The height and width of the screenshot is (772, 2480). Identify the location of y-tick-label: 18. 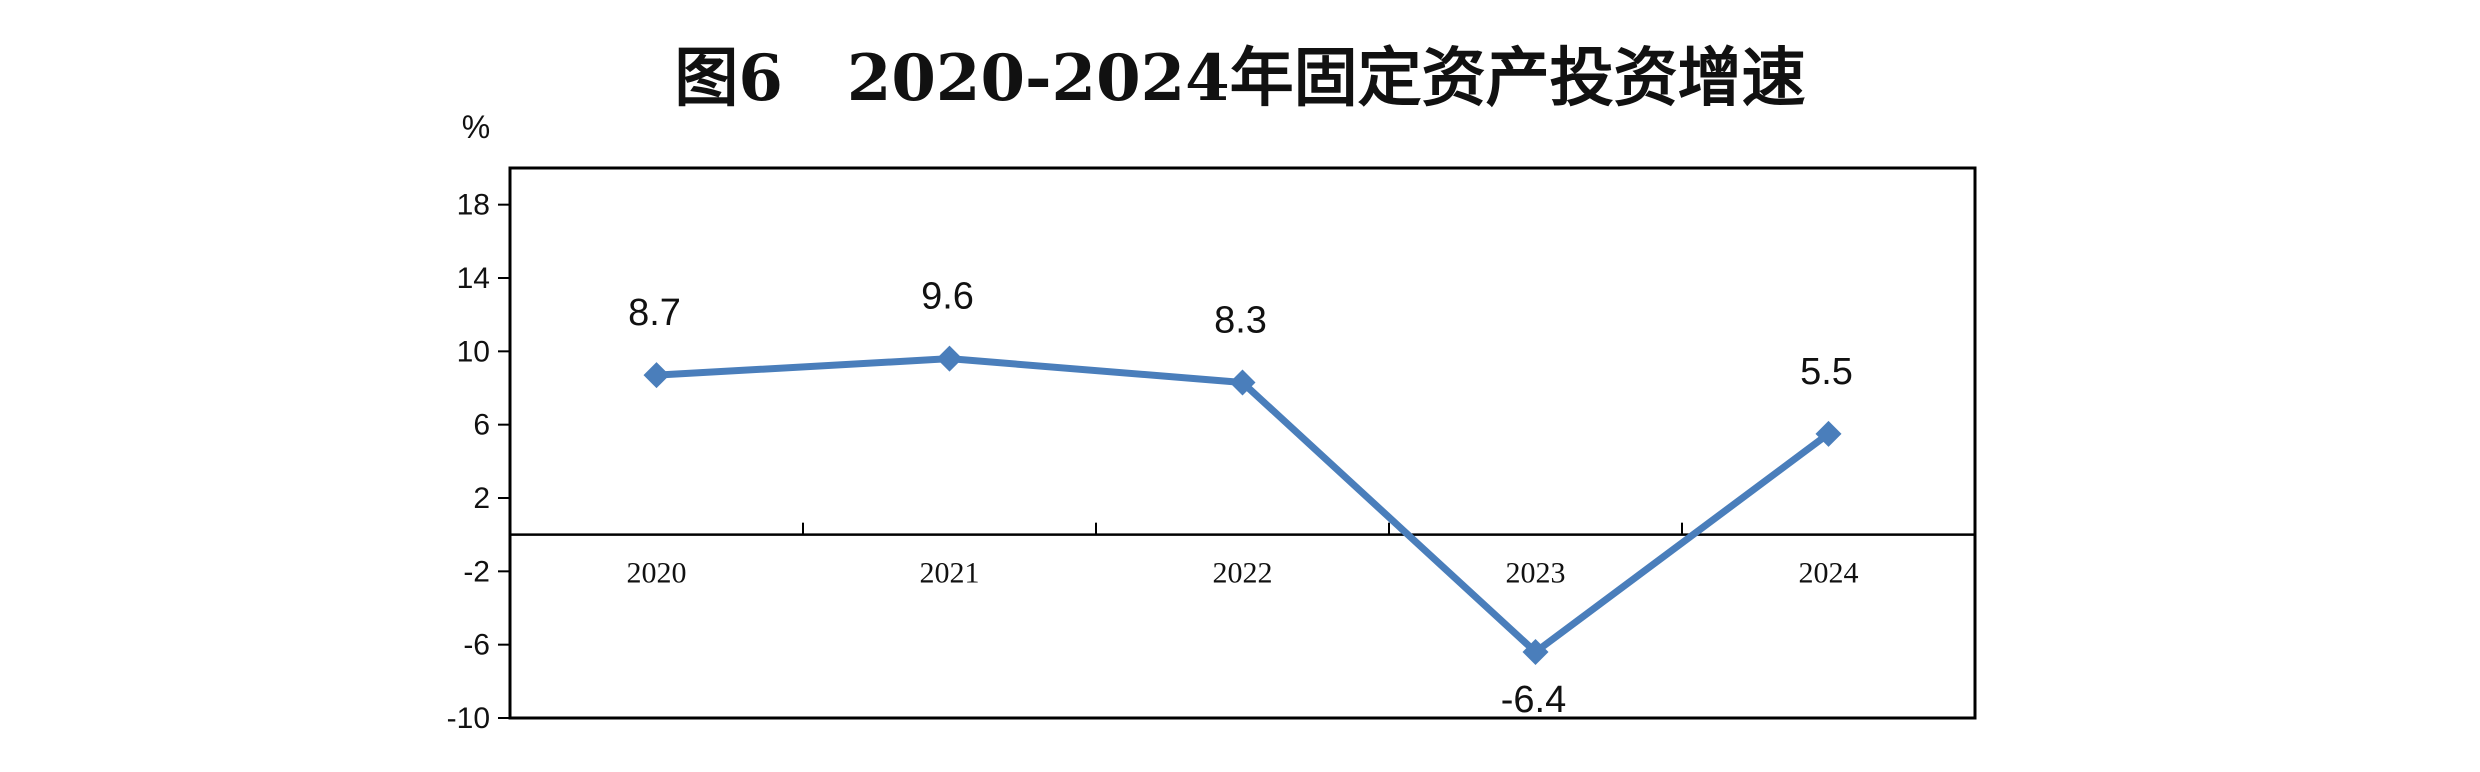
(473, 205).